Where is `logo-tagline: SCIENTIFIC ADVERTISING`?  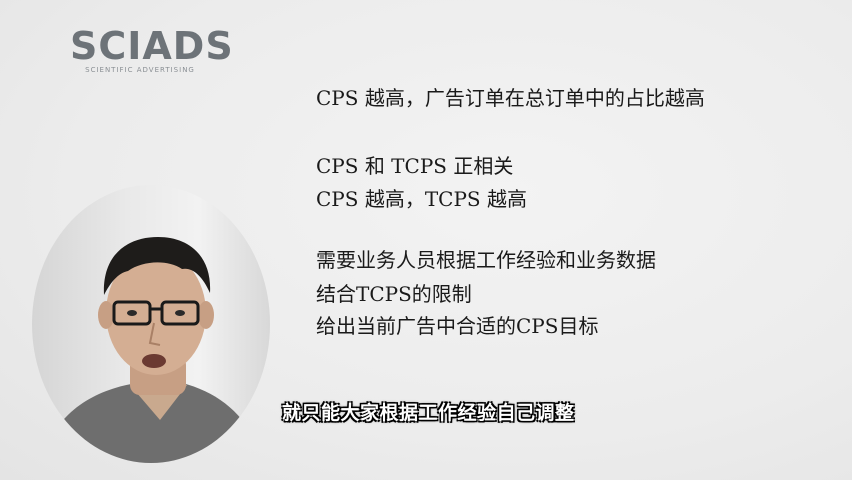
logo-tagline: SCIENTIFIC ADVERTISING is located at coordinates (140, 70).